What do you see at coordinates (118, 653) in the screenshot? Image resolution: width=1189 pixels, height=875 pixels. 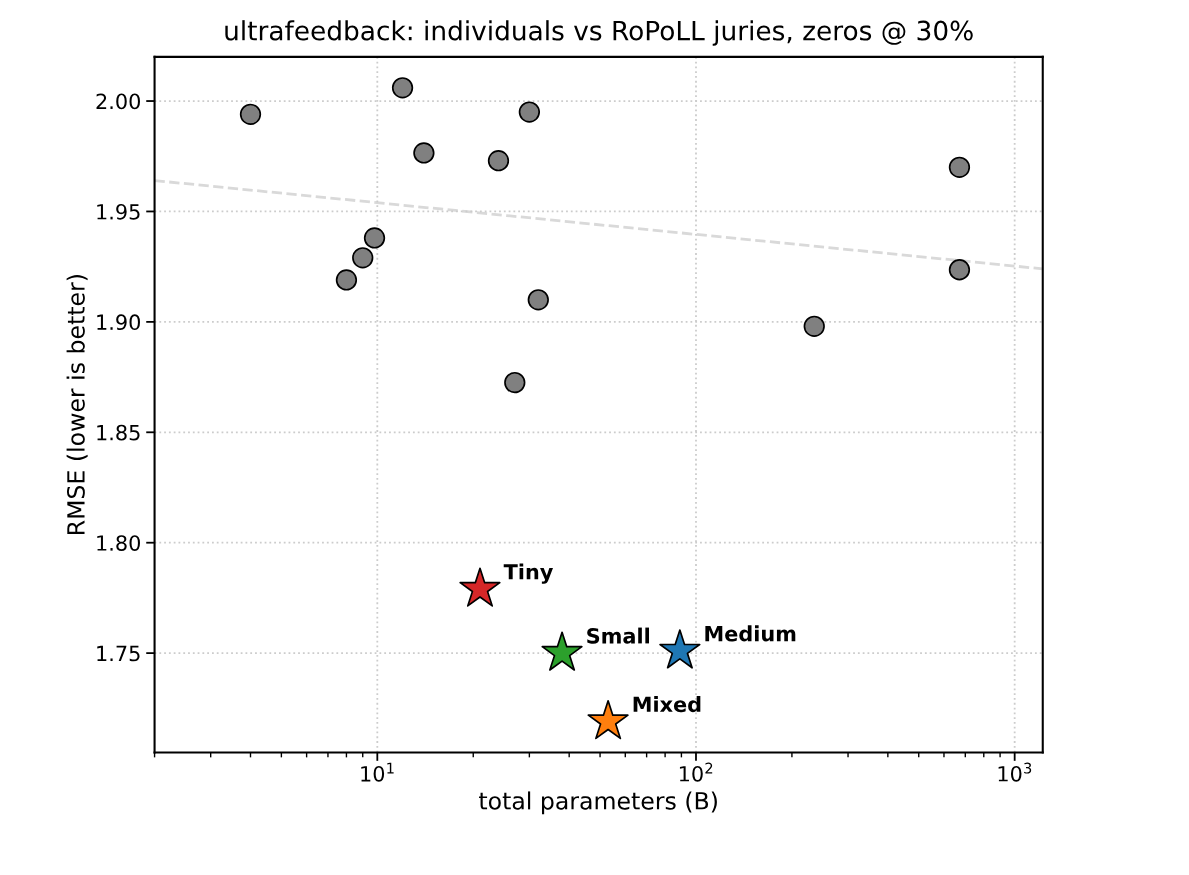 I see `y-tick-label: 1.75` at bounding box center [118, 653].